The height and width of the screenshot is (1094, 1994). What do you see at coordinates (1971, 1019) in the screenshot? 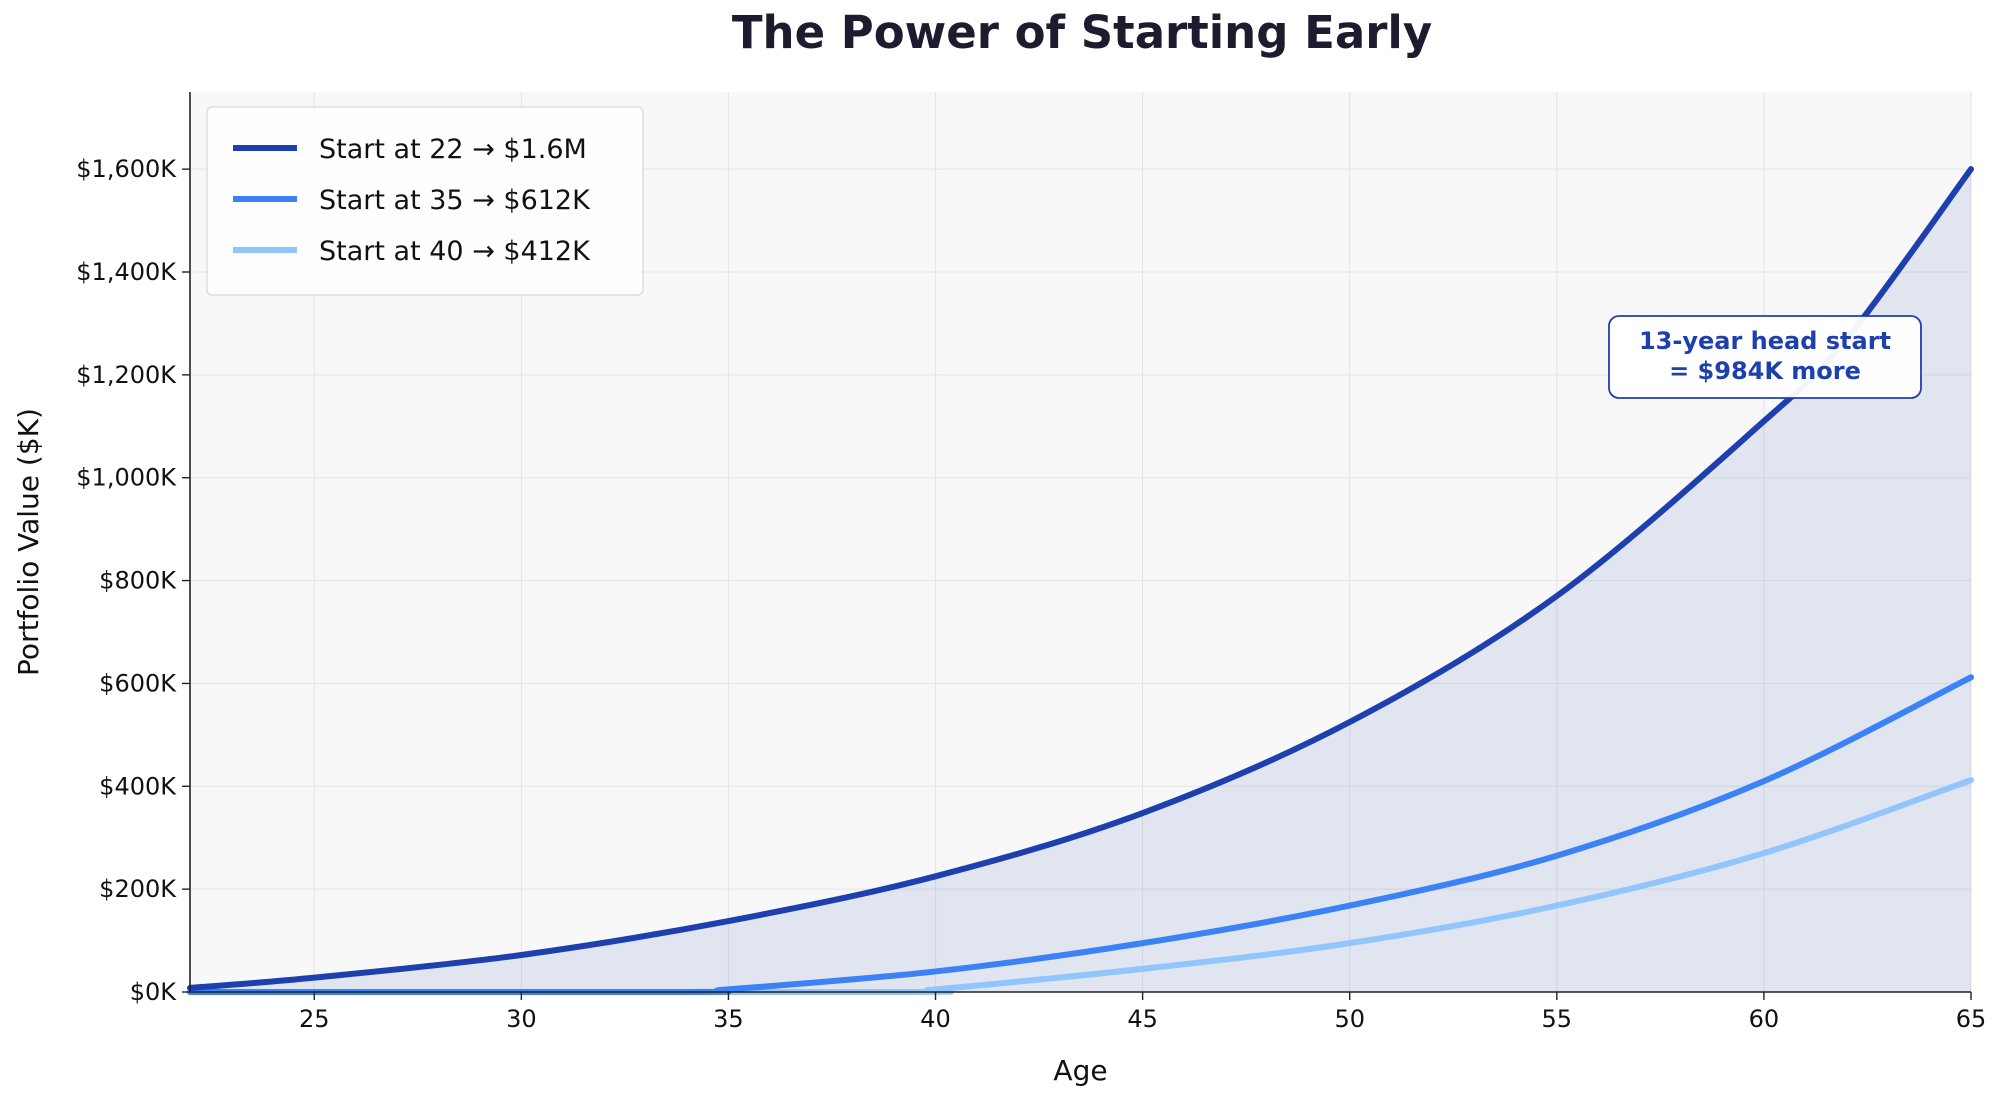
I see `x-tick-label: 65` at bounding box center [1971, 1019].